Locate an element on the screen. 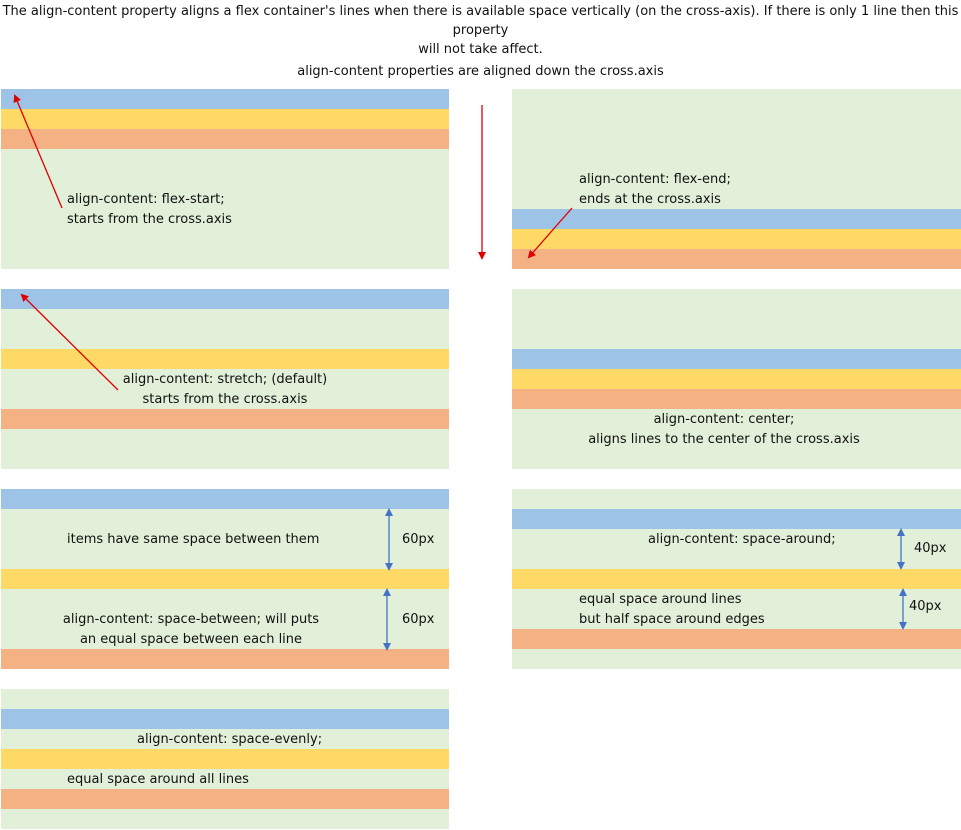 The image size is (961, 830). flex-start-label-1: align-content: flex-start; is located at coordinates (146, 199).